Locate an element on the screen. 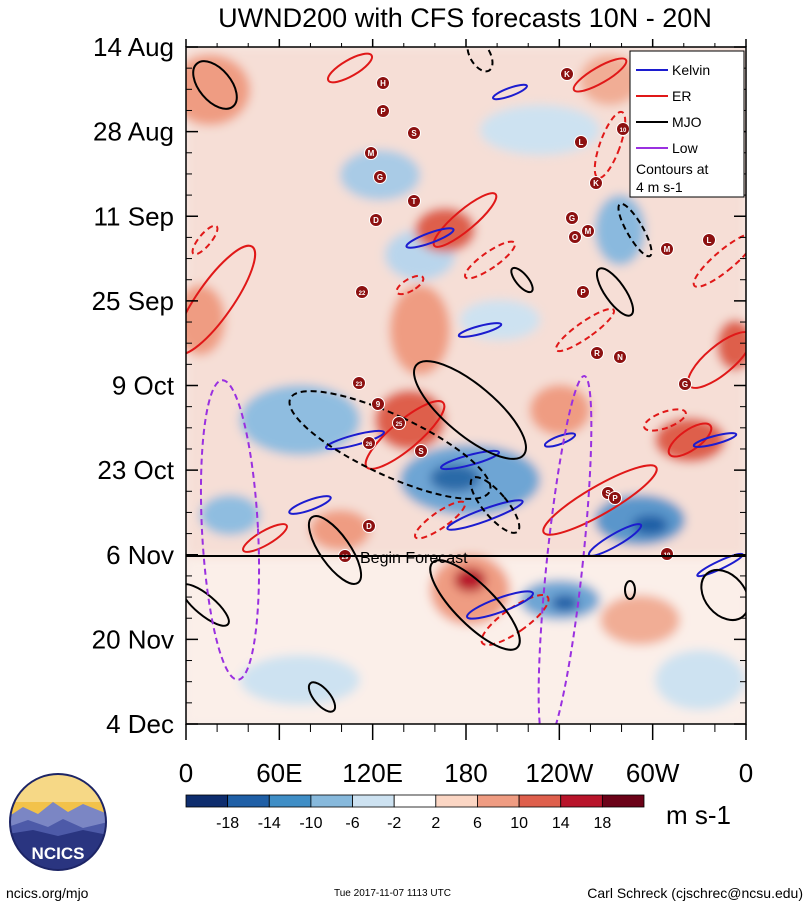 The width and height of the screenshot is (809, 907). svg-text: K is located at coordinates (596, 183).